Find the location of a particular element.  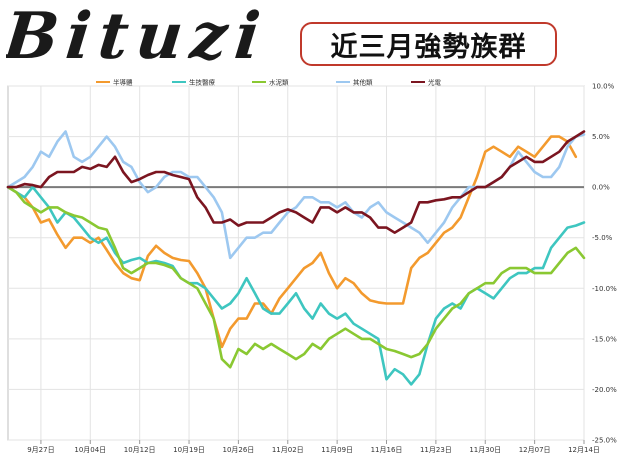

x-tick-label: 12月14日 is located at coordinates (584, 450).